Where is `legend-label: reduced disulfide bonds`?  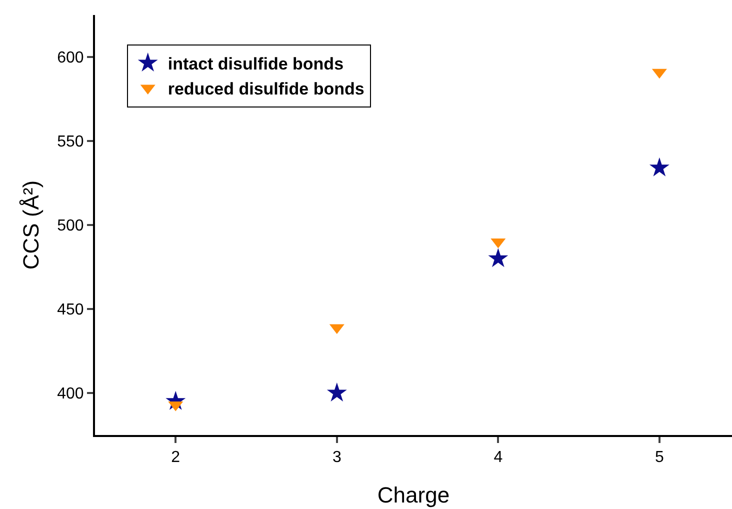
legend-label: reduced disulfide bonds is located at coordinates (266, 89).